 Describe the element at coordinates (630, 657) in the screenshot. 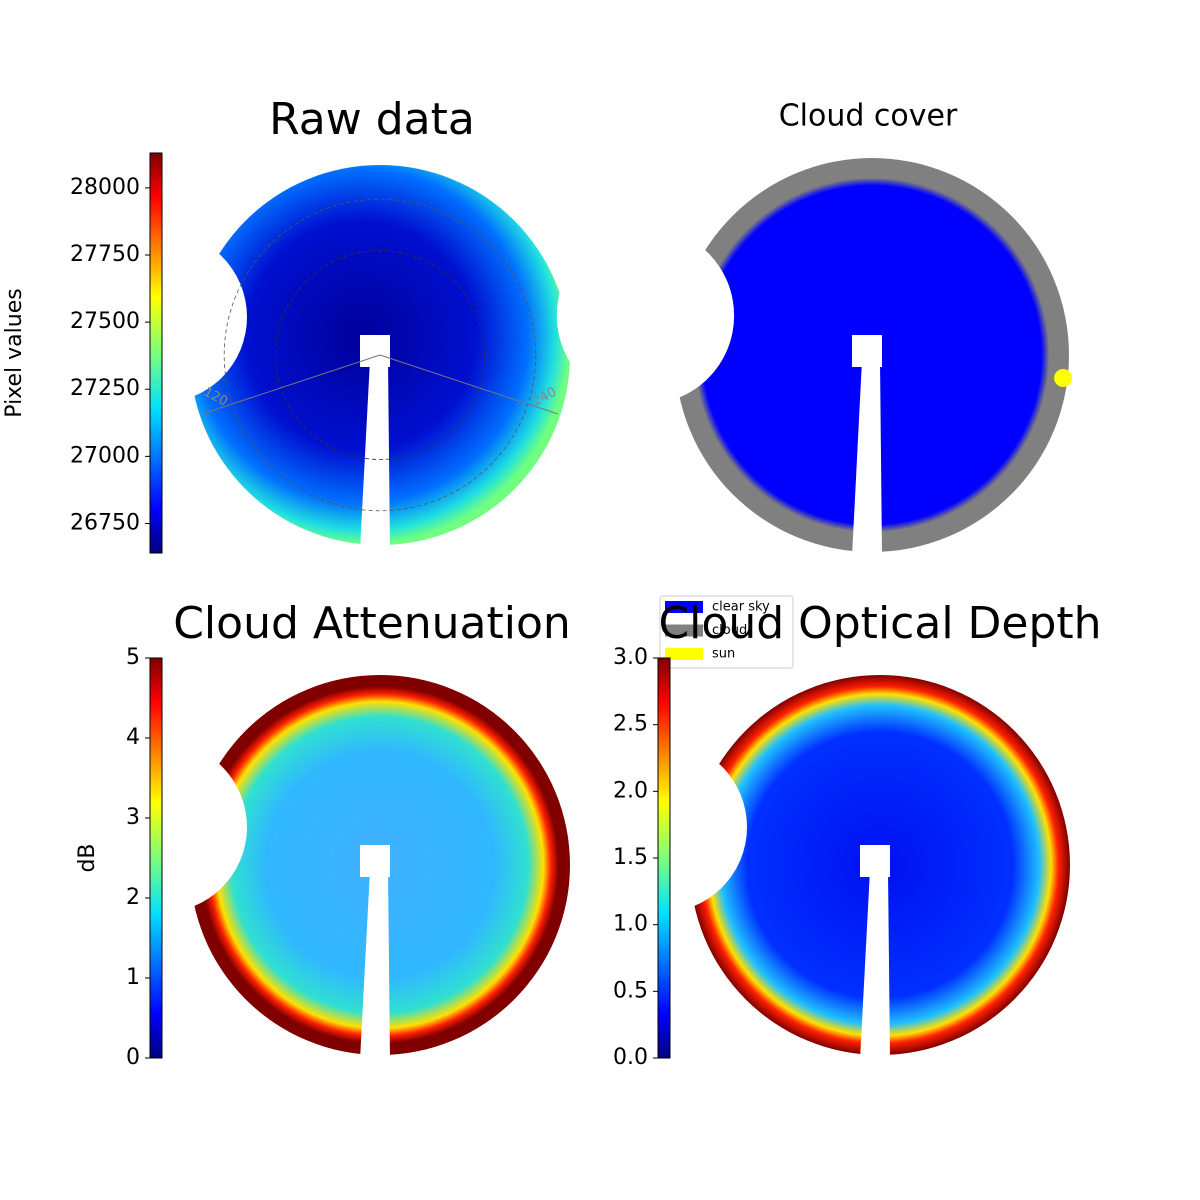

I see `colorbar-tick-label: 3.0` at that location.